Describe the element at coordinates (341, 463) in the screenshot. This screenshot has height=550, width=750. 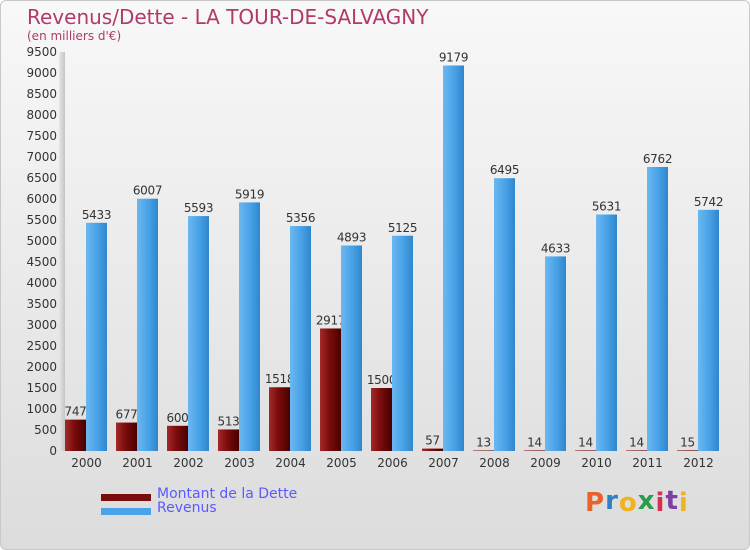
I see `x-tick-label: 2005` at that location.